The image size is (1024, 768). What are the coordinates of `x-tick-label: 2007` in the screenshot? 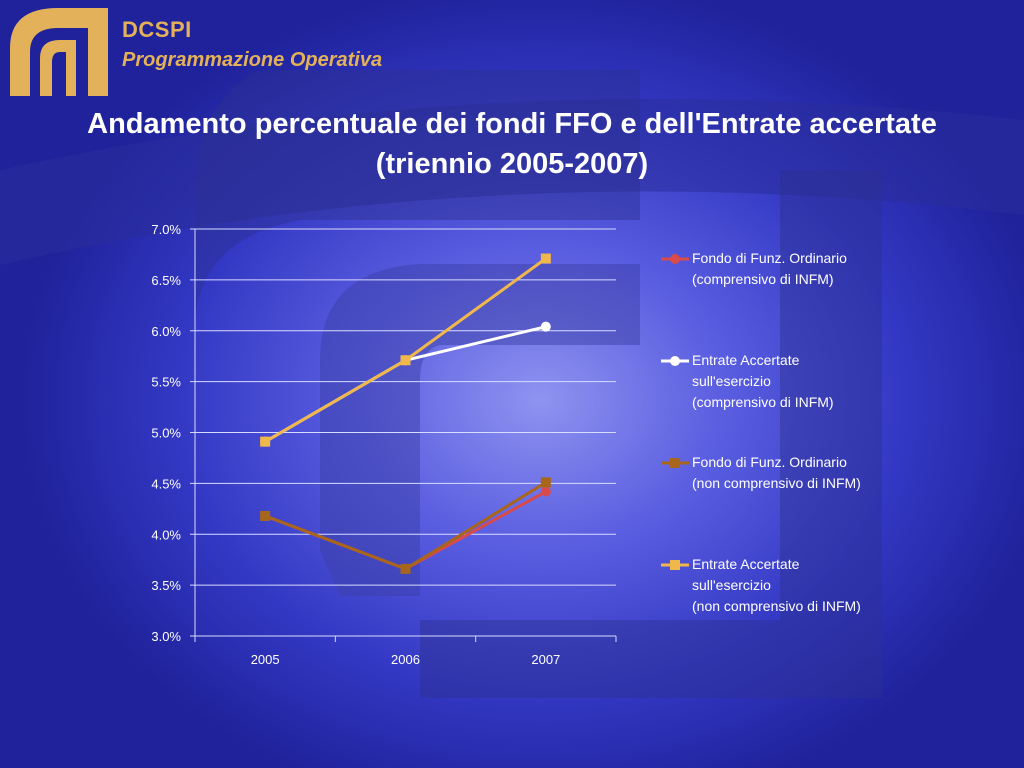 It's located at (545, 659).